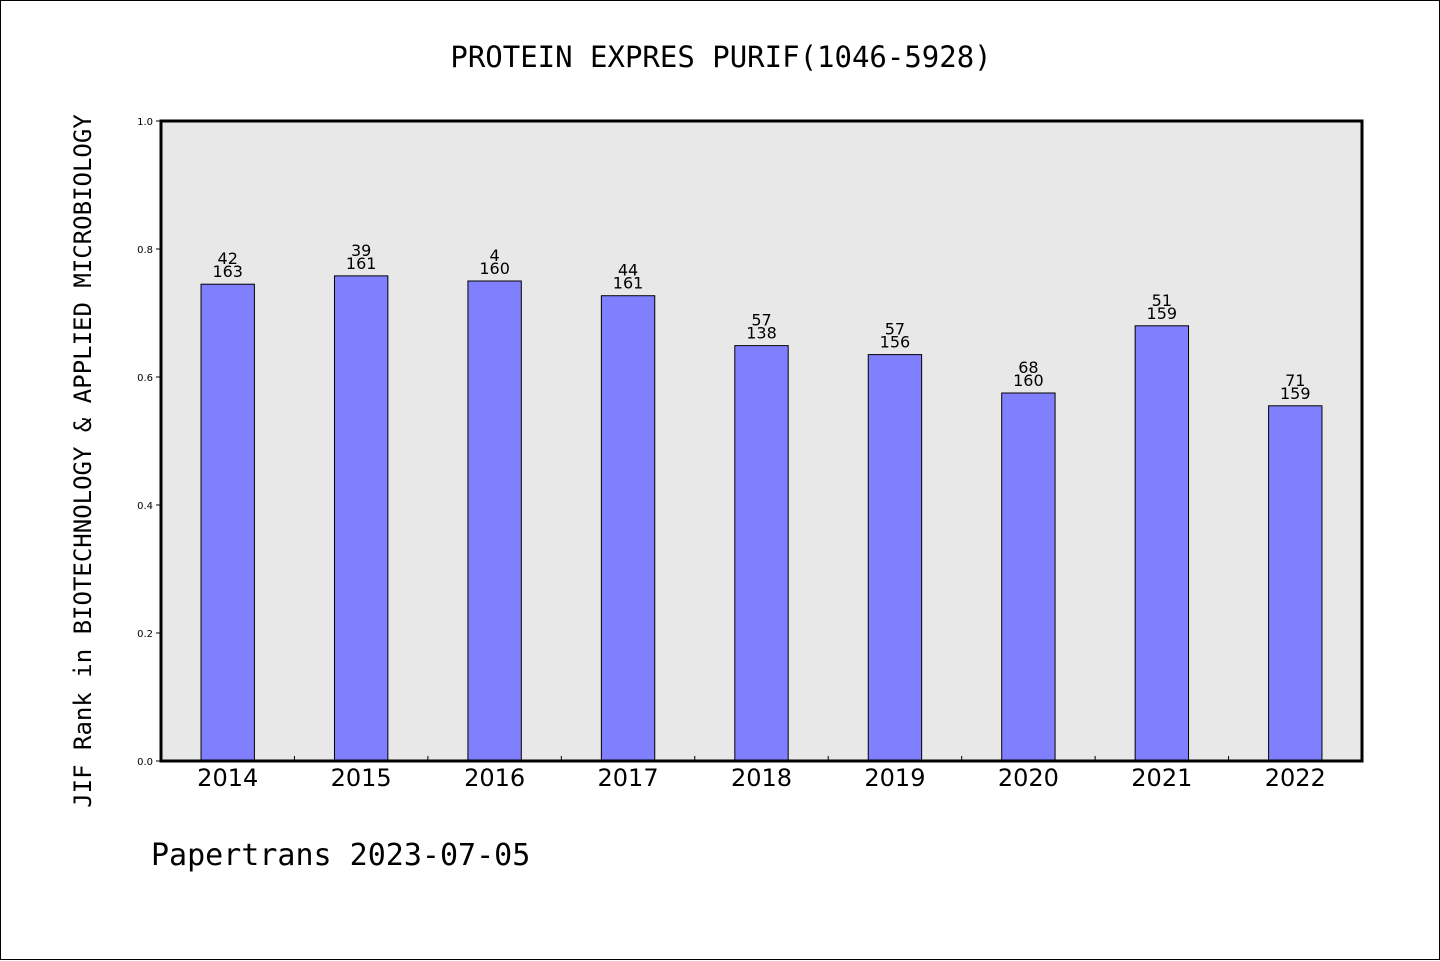 Image resolution: width=1440 pixels, height=961 pixels. I want to click on y-tick-label: 0.0, so click(145, 762).